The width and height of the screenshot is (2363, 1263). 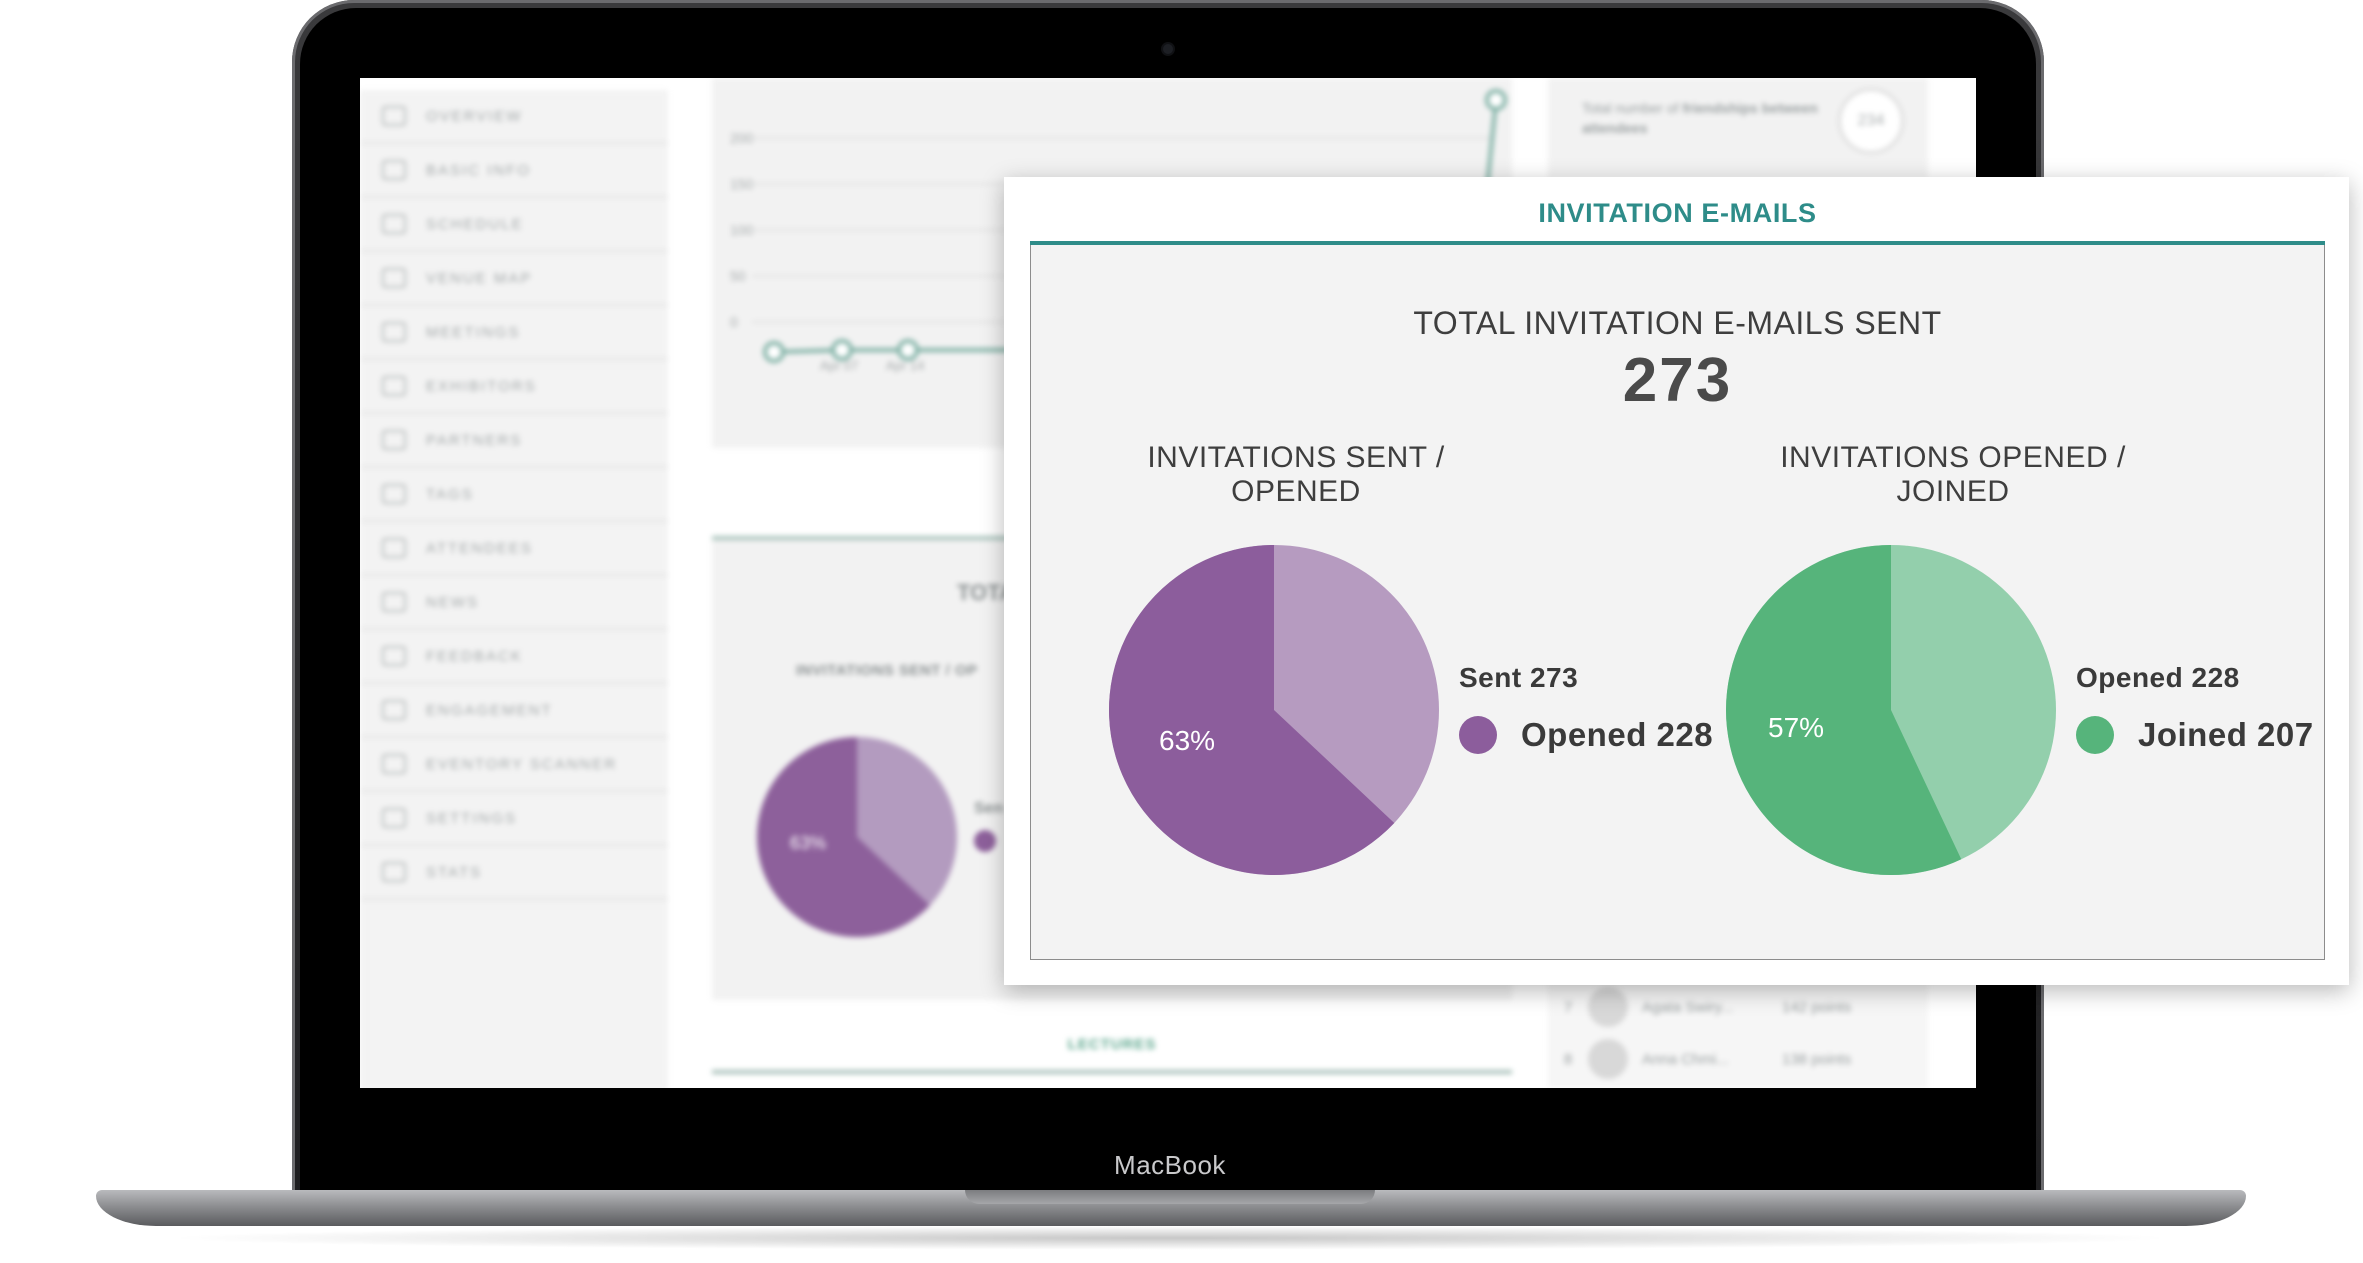 What do you see at coordinates (856, 837) in the screenshot?
I see `bg-pie-chart: 63%` at bounding box center [856, 837].